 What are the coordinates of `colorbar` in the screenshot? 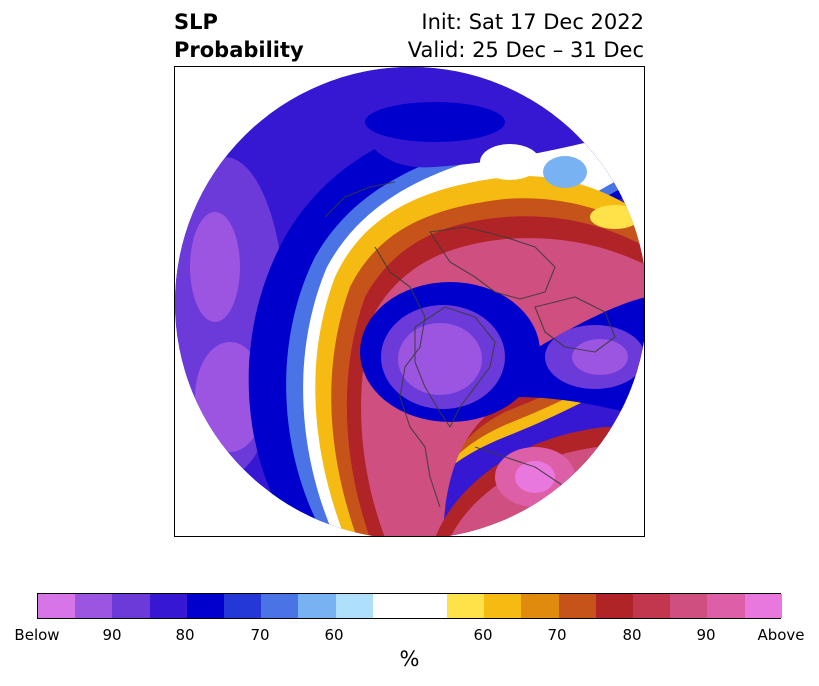 It's located at (409, 606).